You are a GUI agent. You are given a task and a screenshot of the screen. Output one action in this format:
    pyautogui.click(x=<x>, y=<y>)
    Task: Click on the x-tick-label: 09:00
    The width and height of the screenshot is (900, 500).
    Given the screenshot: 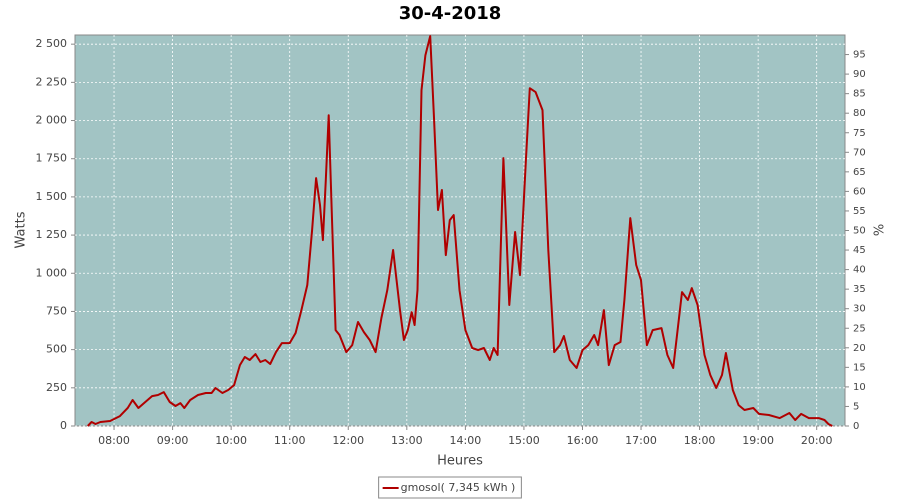 What is the action you would take?
    pyautogui.click(x=173, y=440)
    